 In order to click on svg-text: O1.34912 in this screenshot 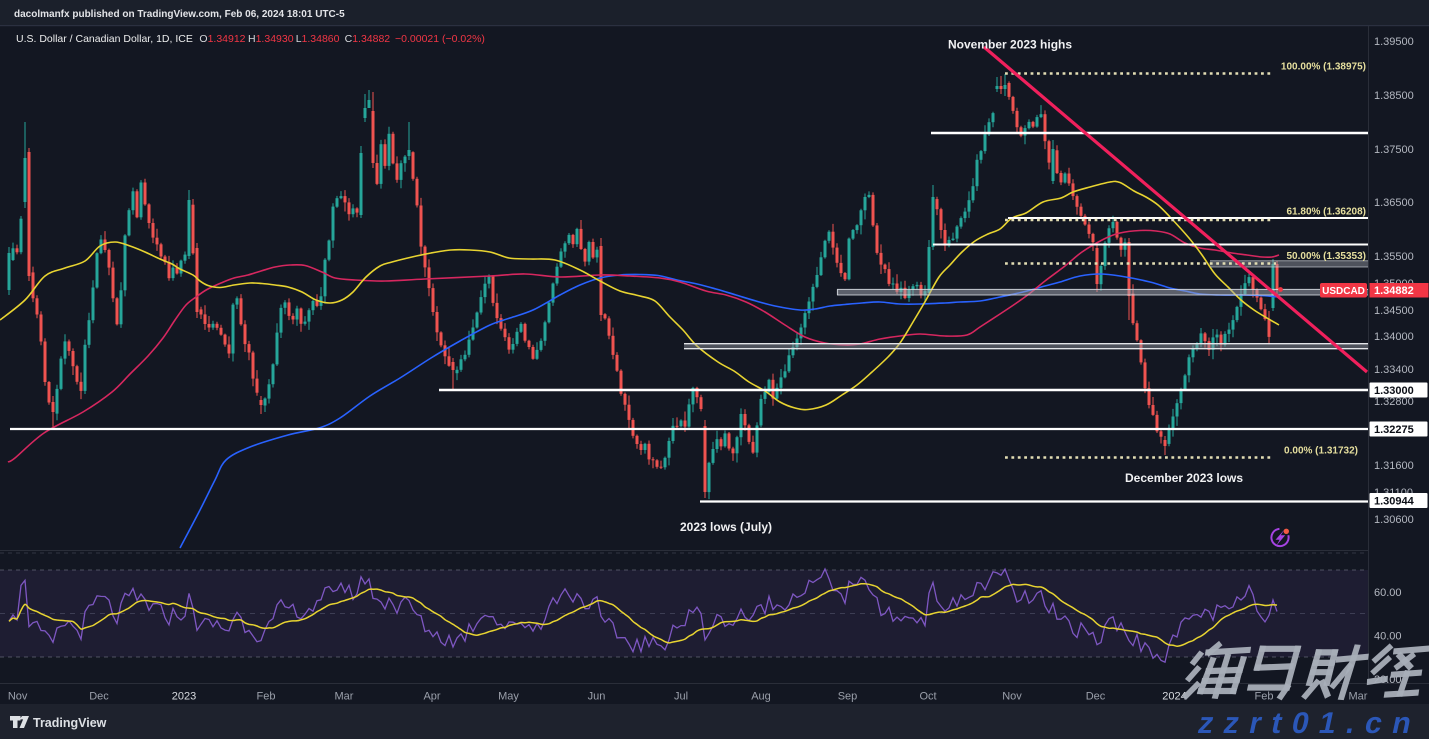, I will do `click(222, 39)`.